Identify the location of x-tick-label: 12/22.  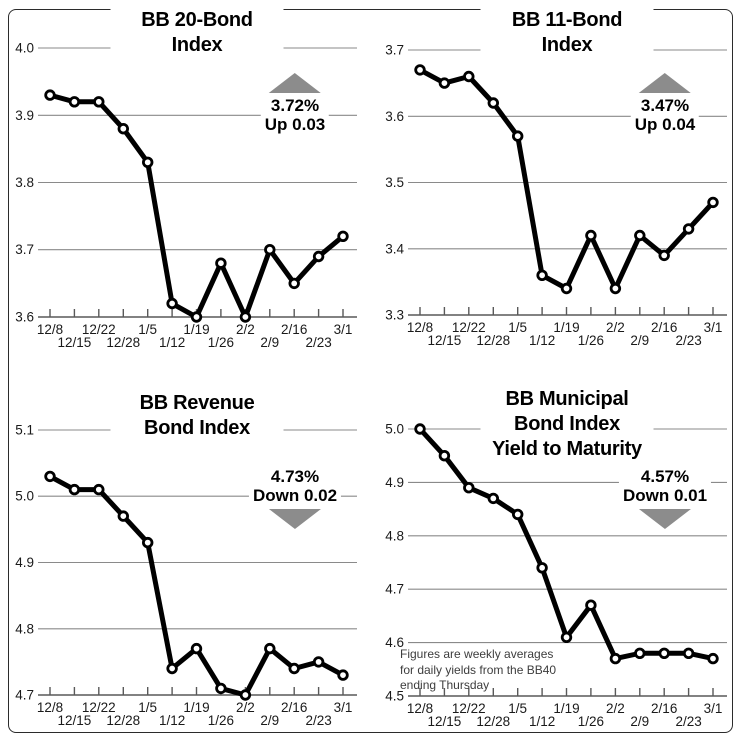
(99, 329).